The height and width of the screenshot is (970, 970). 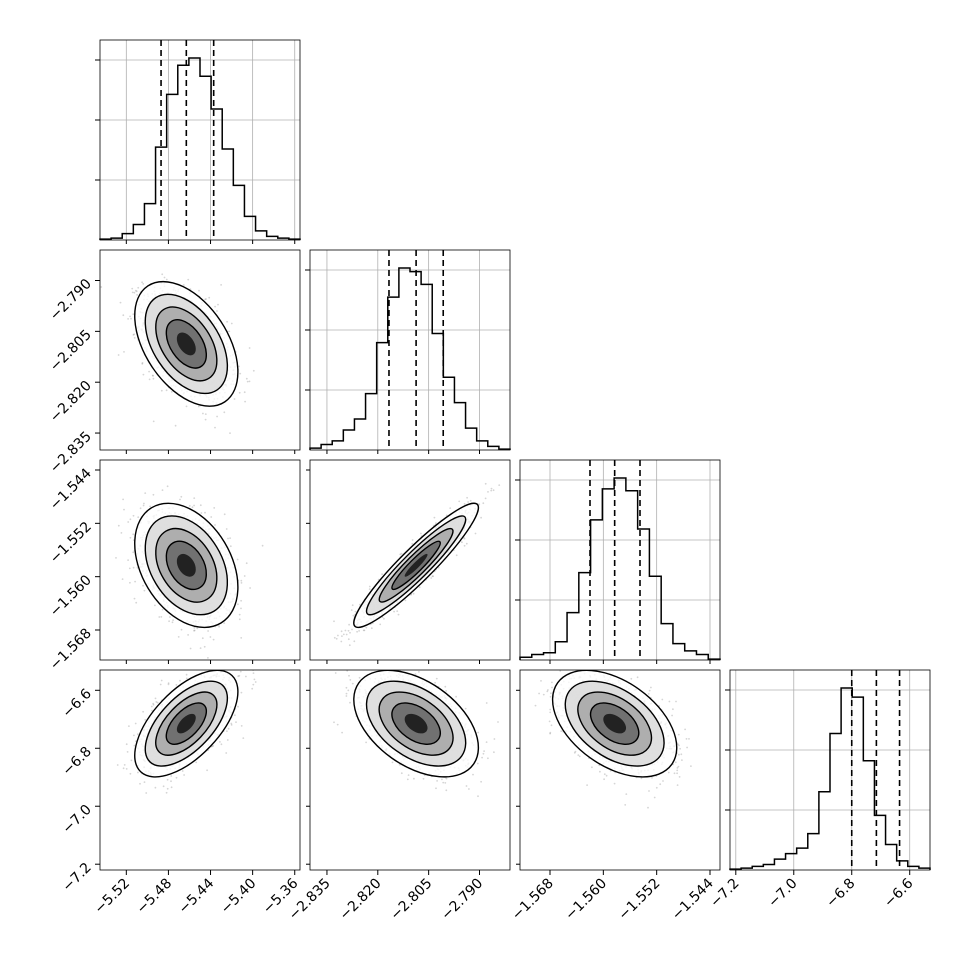 I want to click on histogram-step, so click(x=830, y=778).